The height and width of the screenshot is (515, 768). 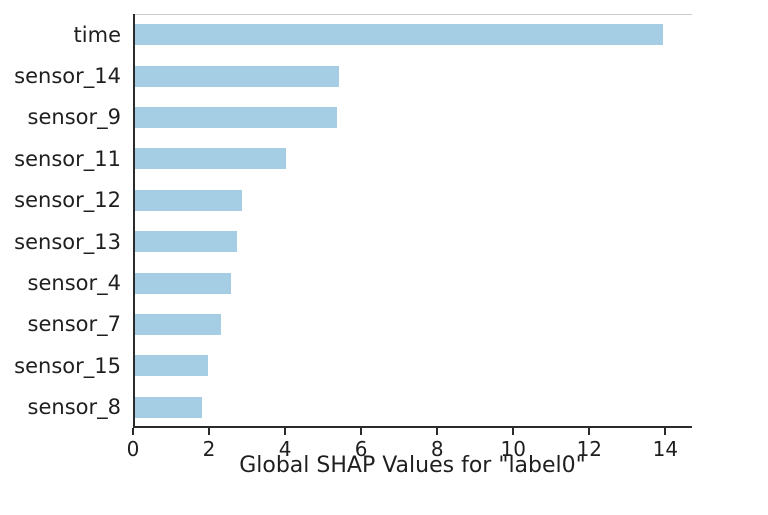 I want to click on x-tick-label: 4, so click(x=285, y=449).